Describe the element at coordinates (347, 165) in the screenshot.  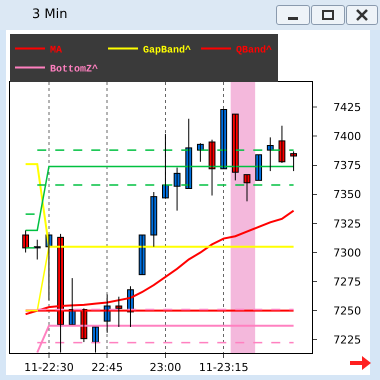
I see `y-tick-label: 7375` at that location.